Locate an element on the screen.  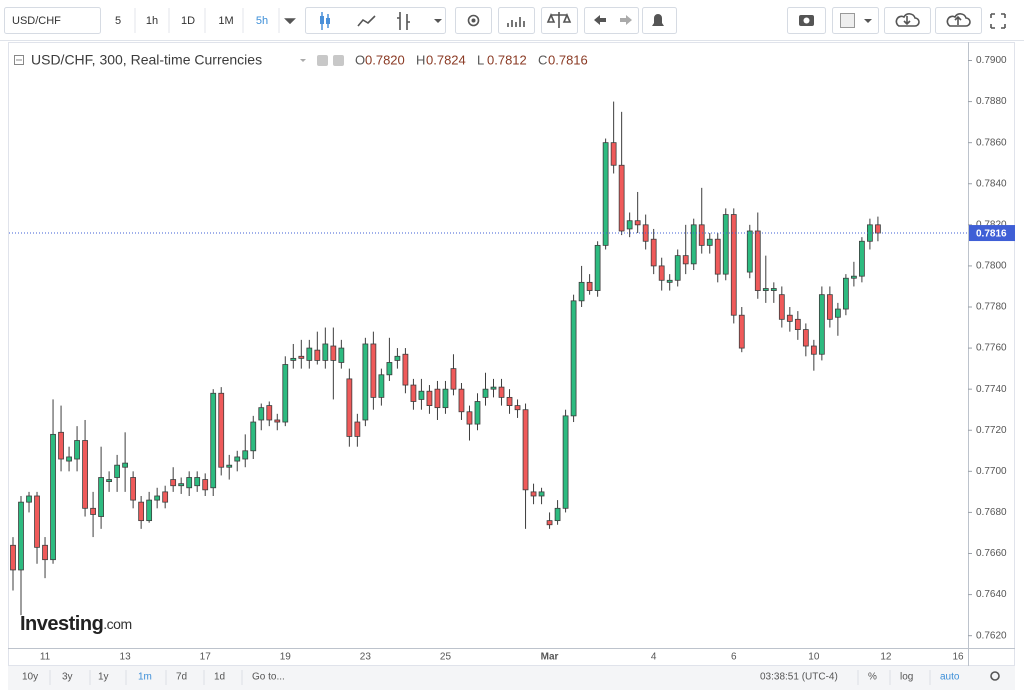
price-label: 0.7820 is located at coordinates (991, 224).